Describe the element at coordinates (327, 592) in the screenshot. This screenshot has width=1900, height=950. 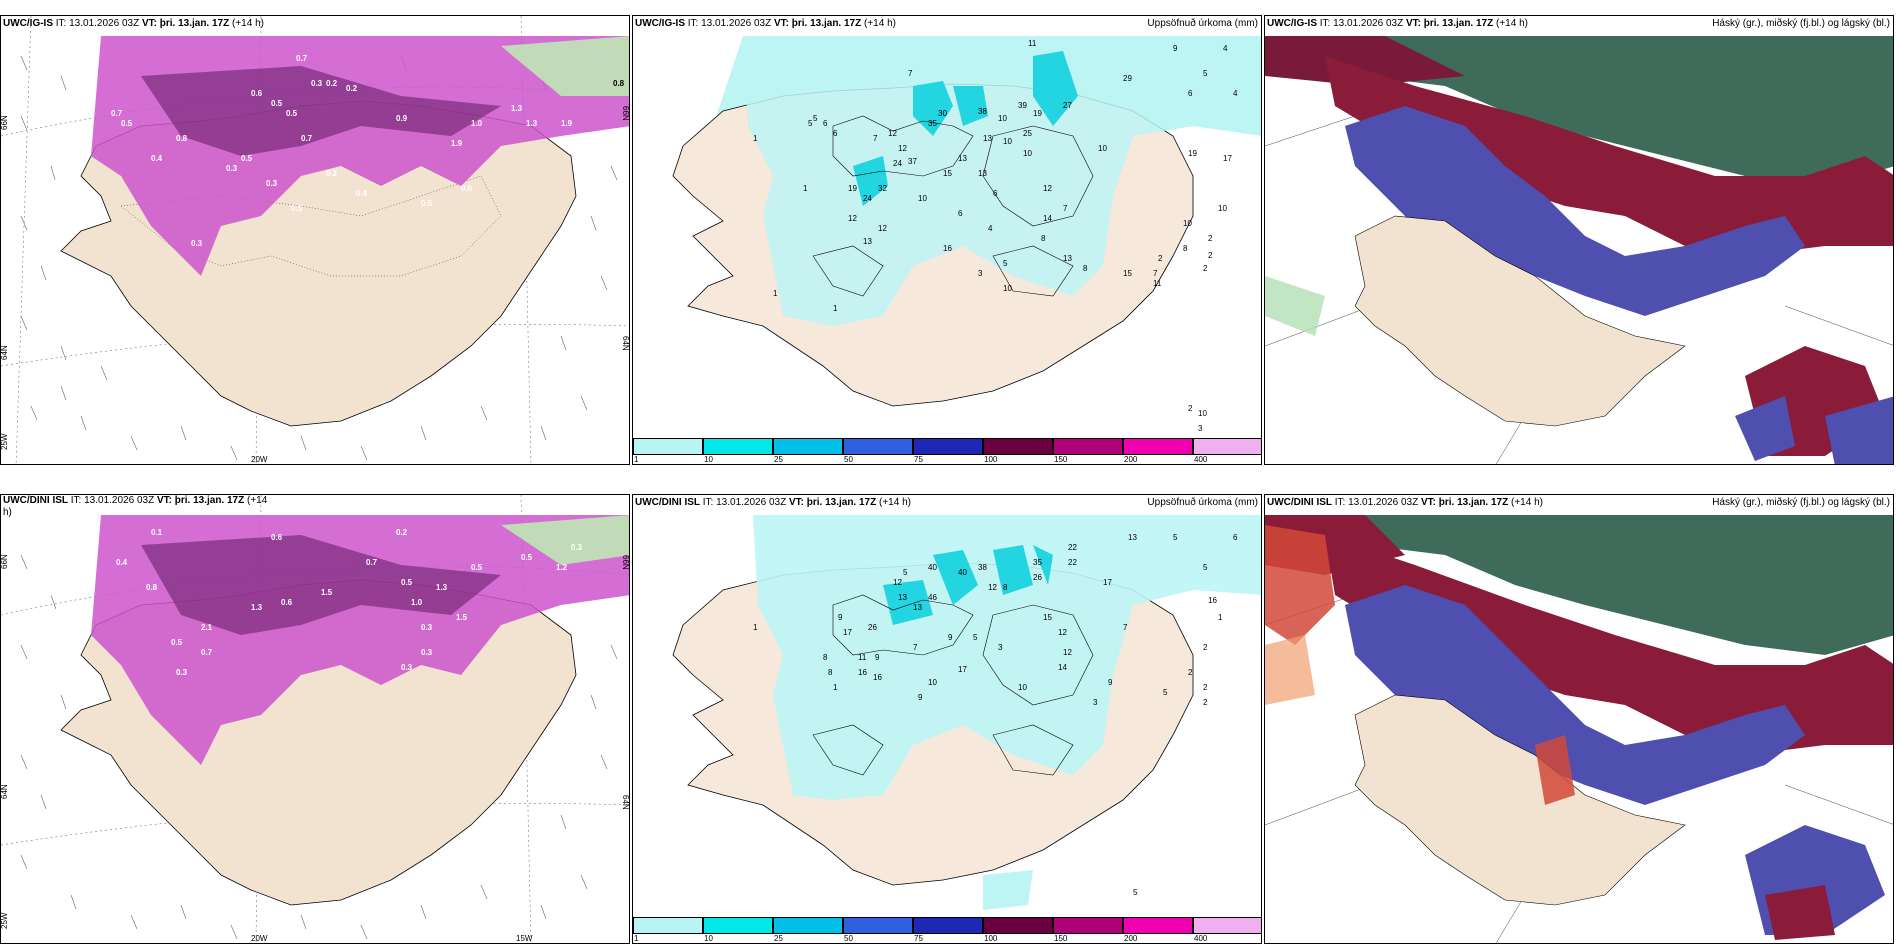
I see `svg-text: 1.5` at that location.